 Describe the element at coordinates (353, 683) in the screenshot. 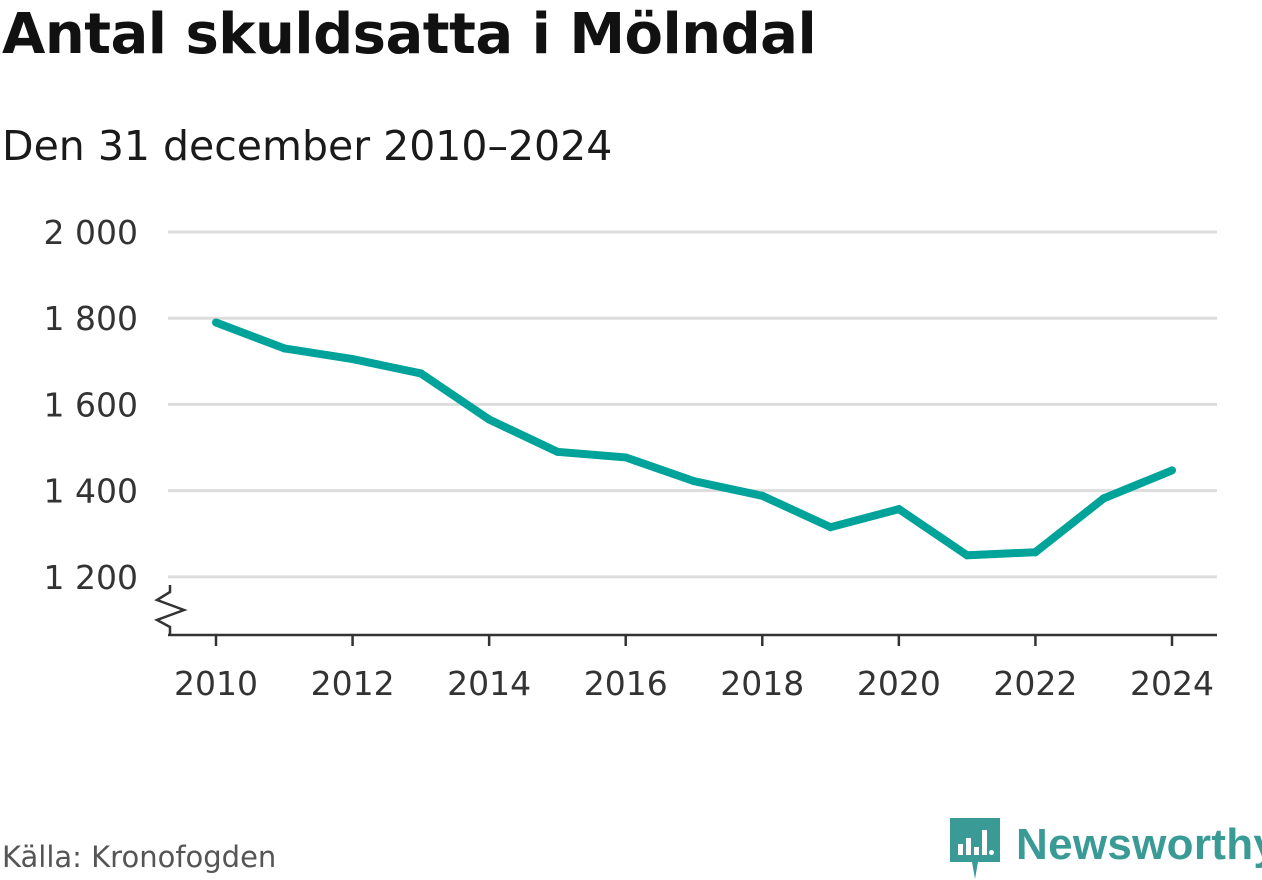

I see `x-tick-label: 2012` at that location.